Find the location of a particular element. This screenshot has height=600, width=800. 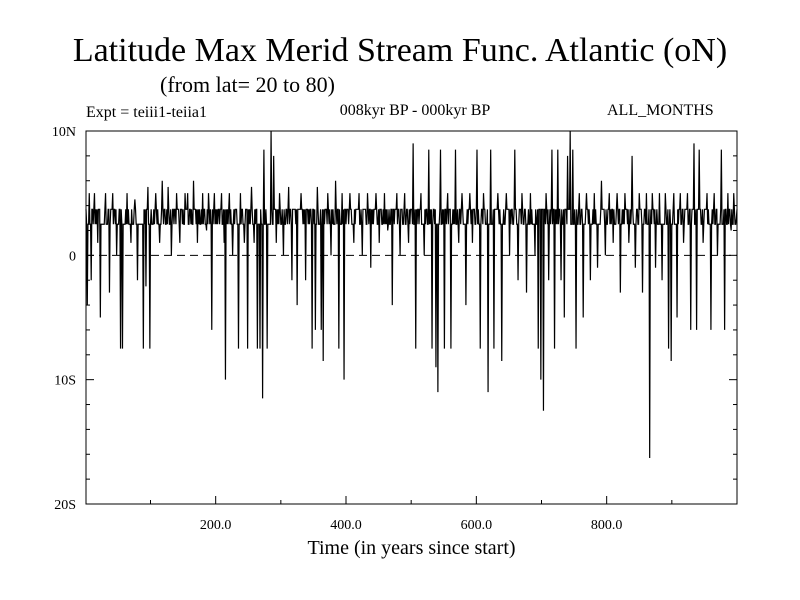

months-label: ALL_MONTHS is located at coordinates (660, 110).